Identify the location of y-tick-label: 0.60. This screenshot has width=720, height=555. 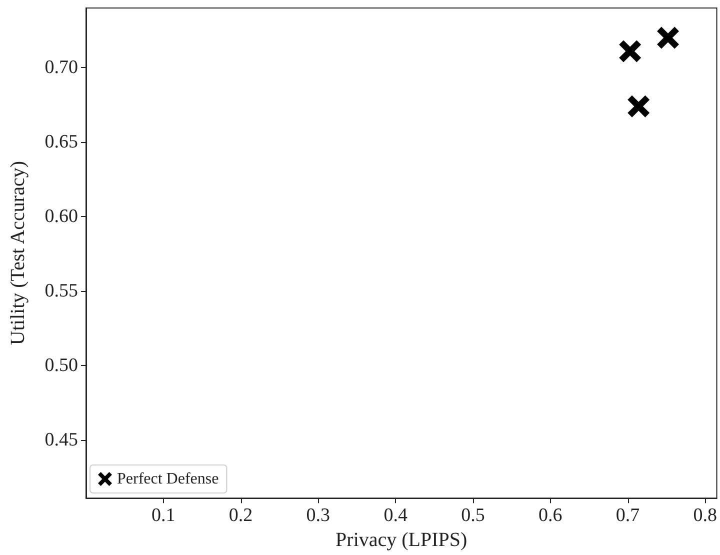
(61, 217).